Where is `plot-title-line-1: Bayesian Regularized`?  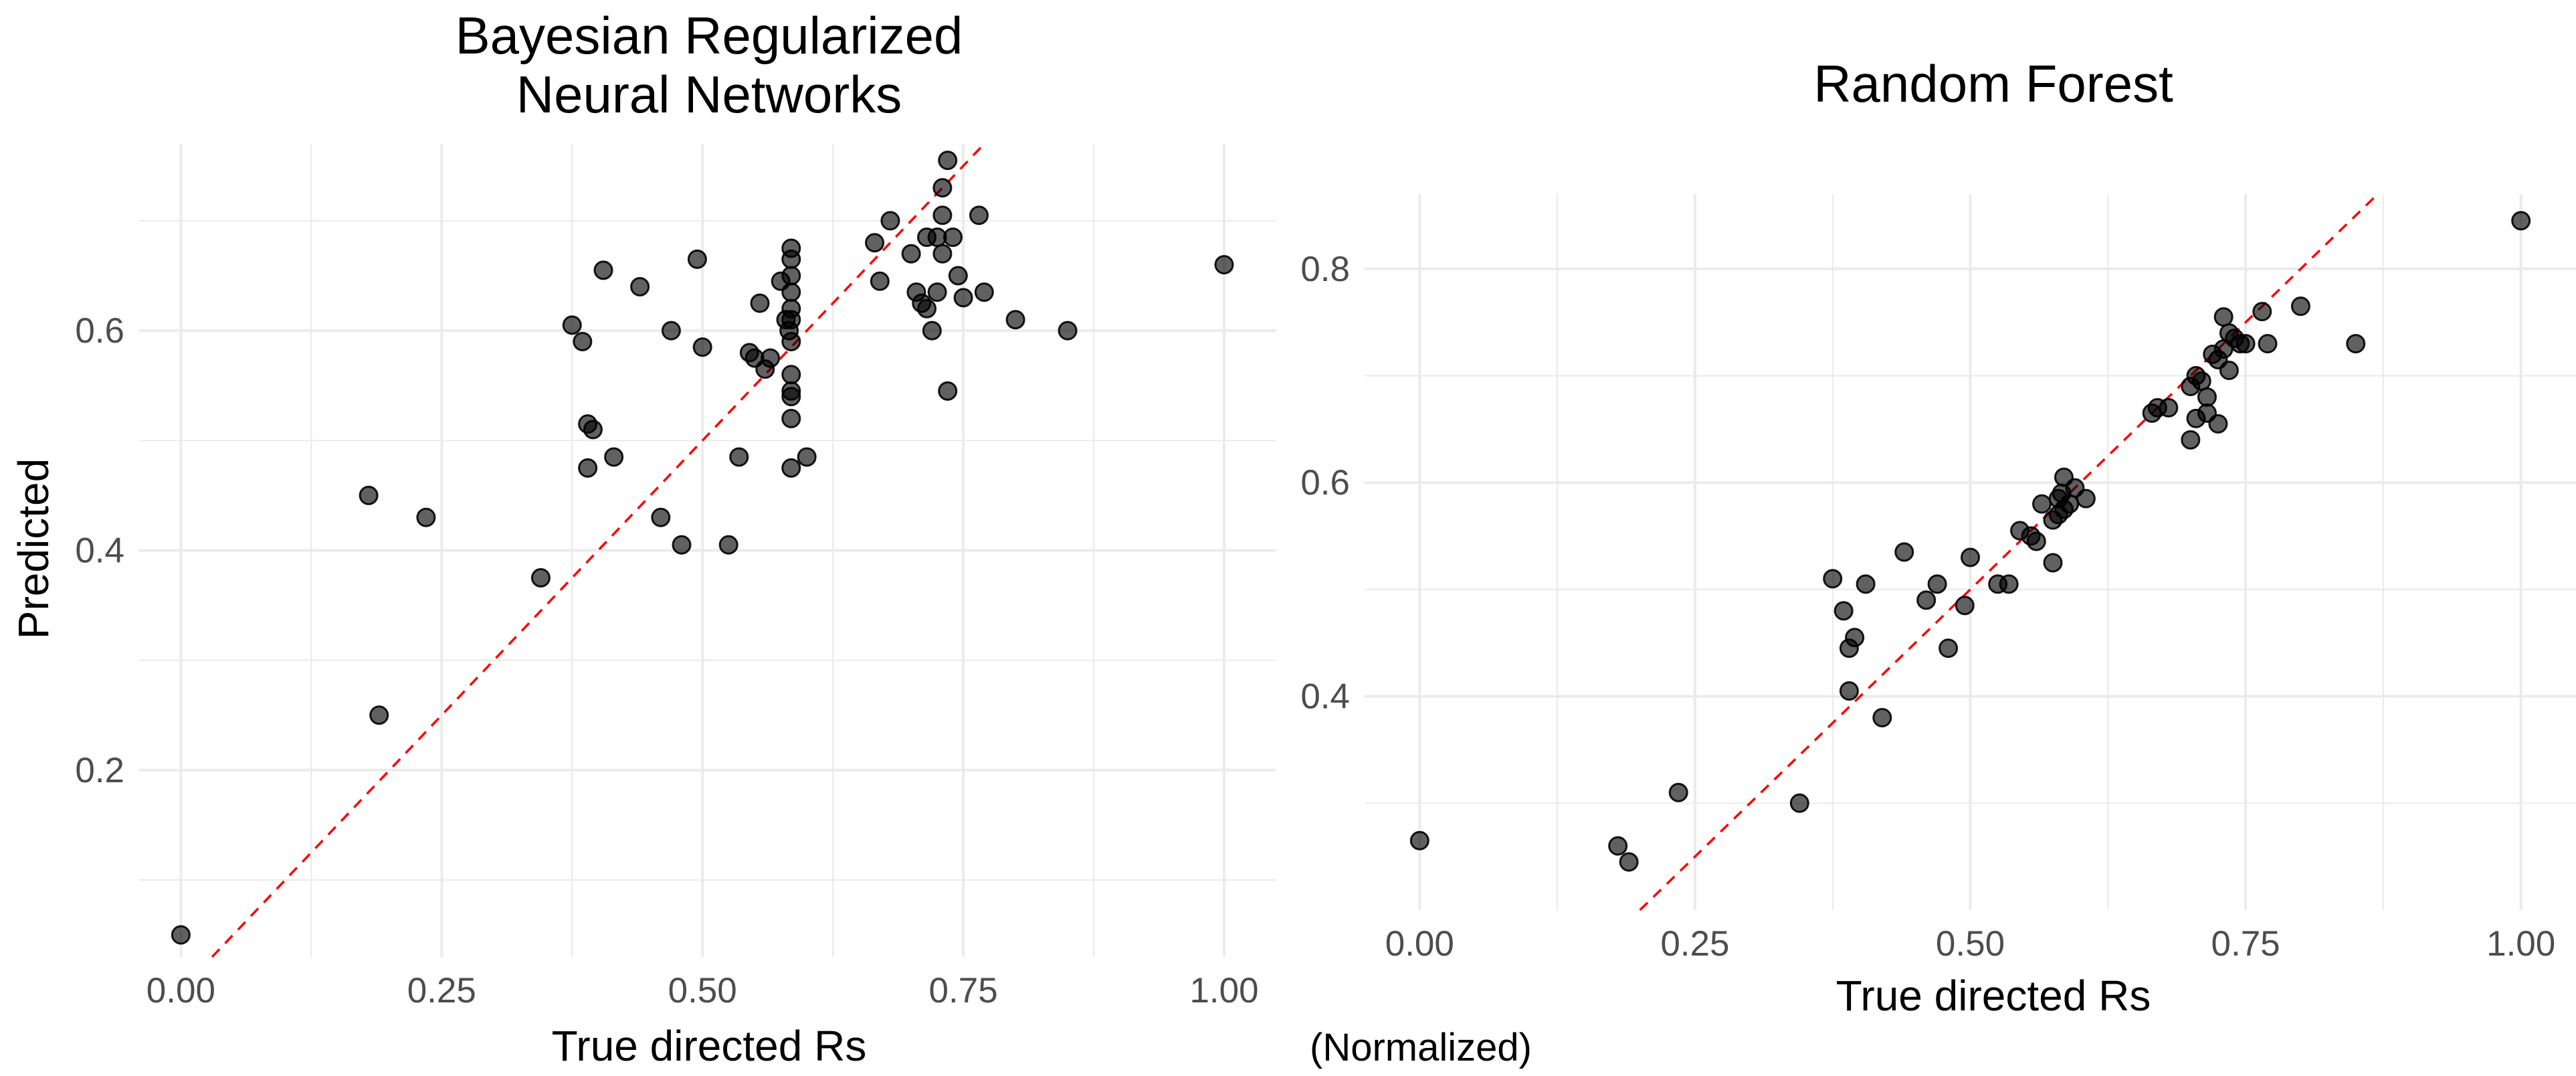
plot-title-line-1: Bayesian Regularized is located at coordinates (709, 35).